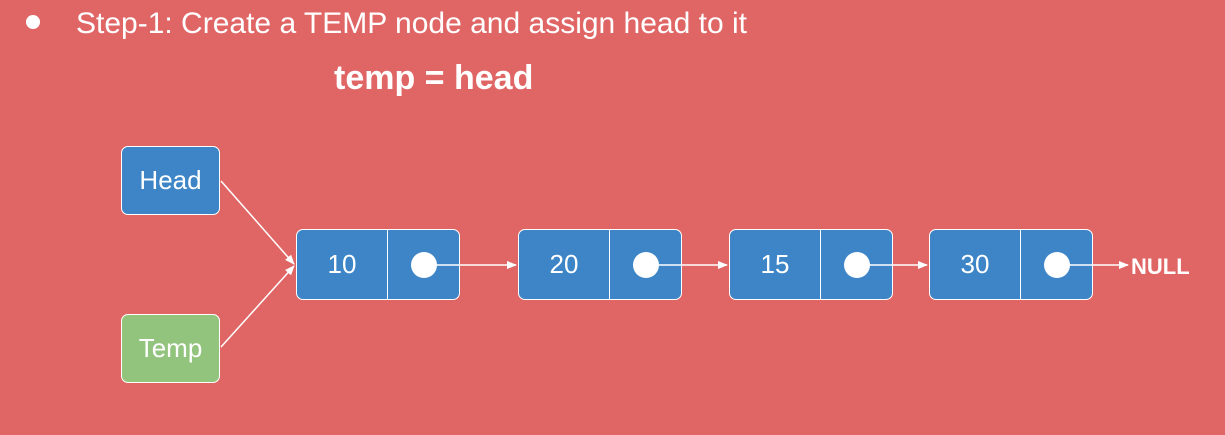  I want to click on head-to-node-arrow, so click(257, 222).